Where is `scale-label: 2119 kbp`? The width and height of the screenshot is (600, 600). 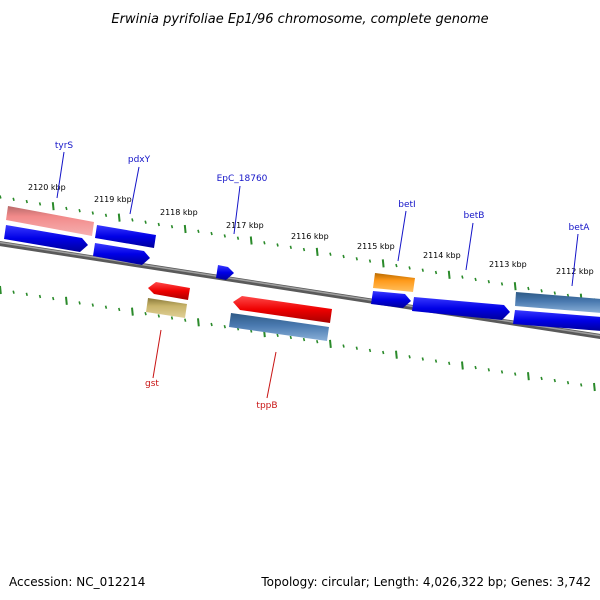 scale-label: 2119 kbp is located at coordinates (113, 199).